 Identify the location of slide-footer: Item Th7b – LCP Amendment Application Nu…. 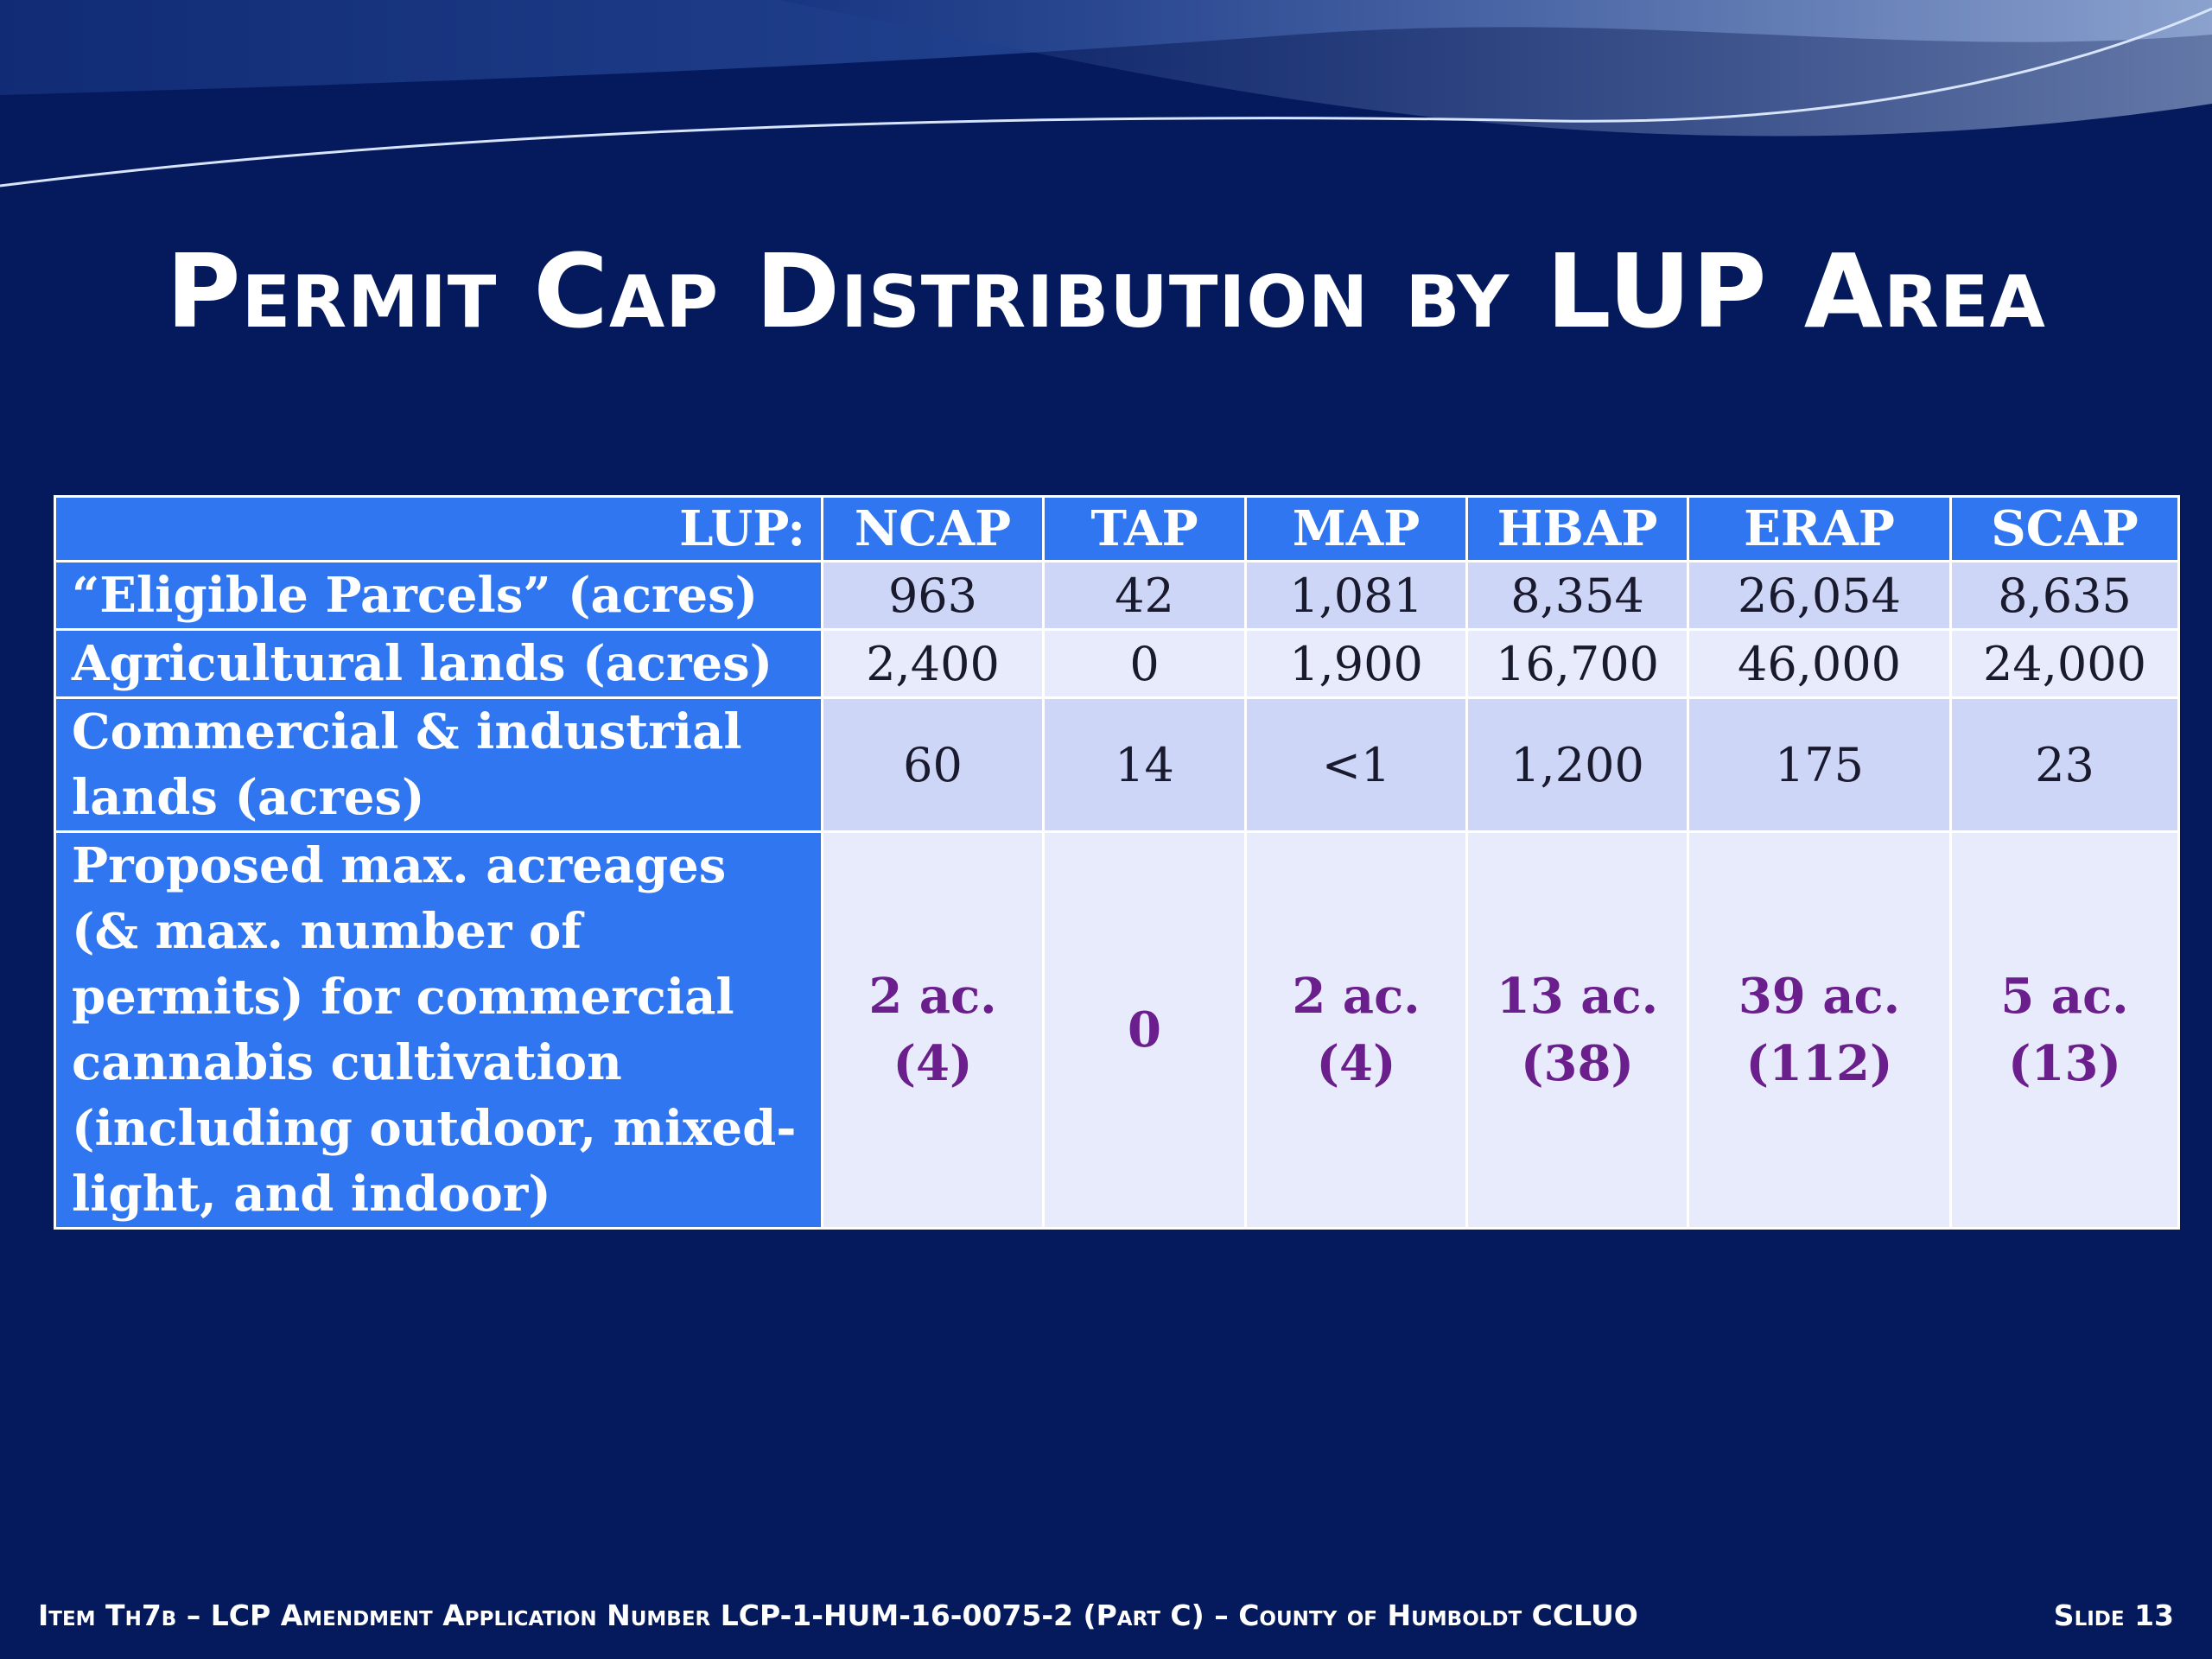
(838, 1615).